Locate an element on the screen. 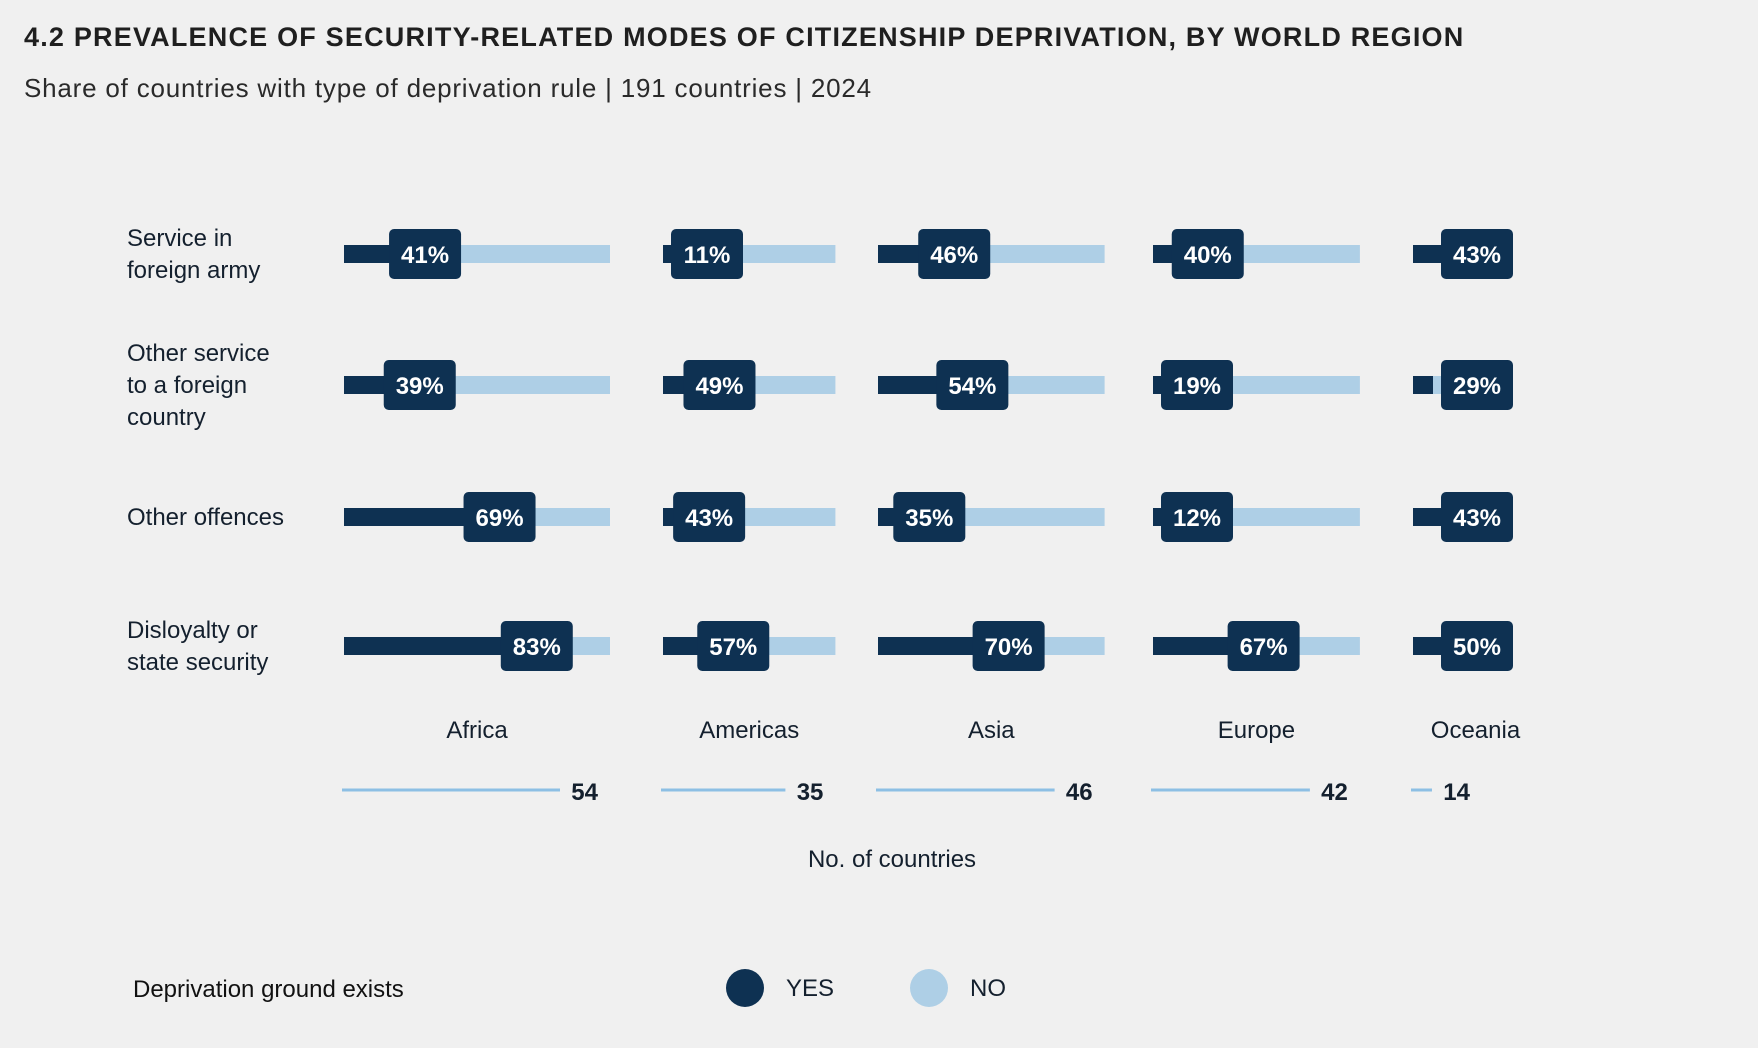  value-label: 70% is located at coordinates (1009, 647).